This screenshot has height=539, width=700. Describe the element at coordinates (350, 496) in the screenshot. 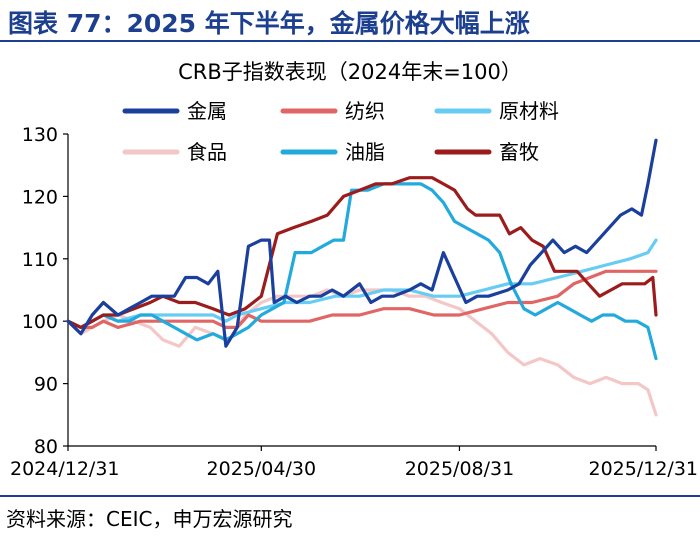

I see `source-rule` at that location.